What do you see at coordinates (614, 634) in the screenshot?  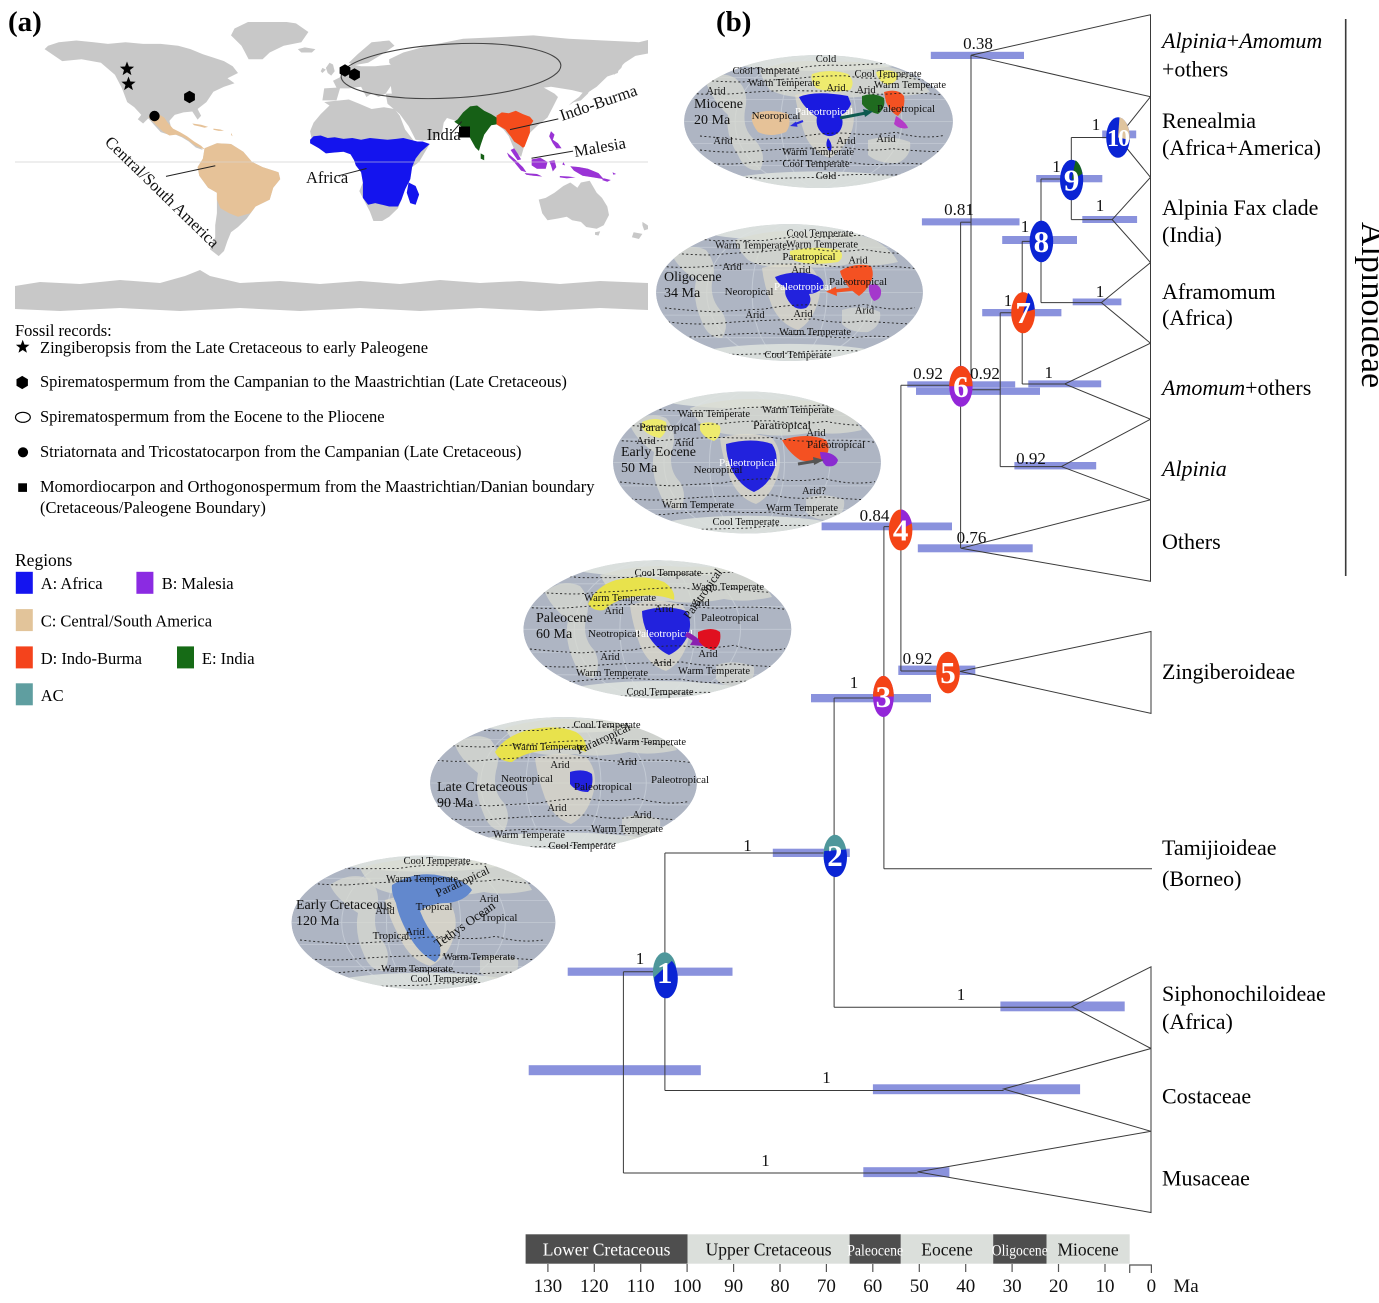 I see `svg-text: Neotropical` at bounding box center [614, 634].